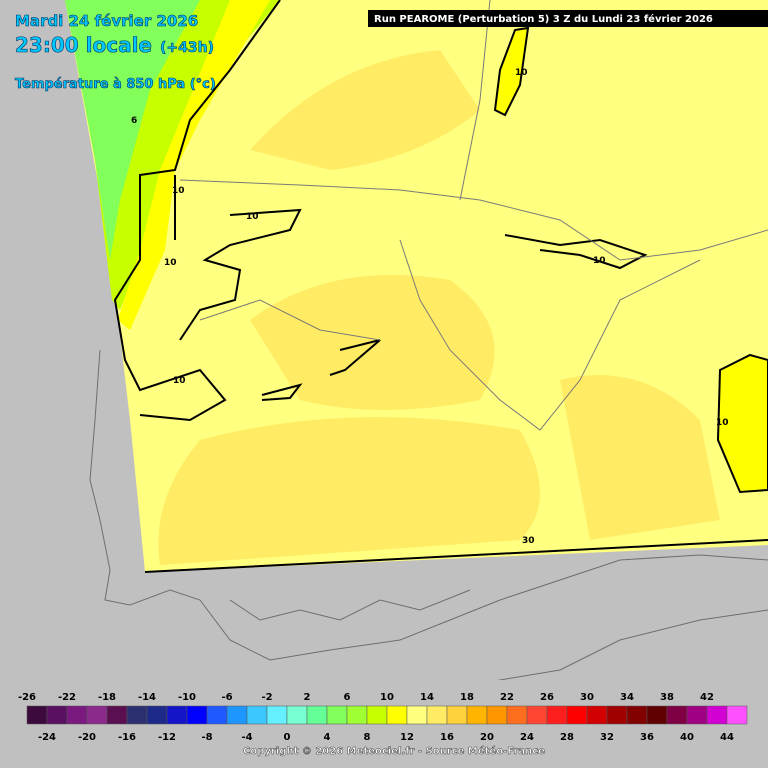  I want to click on legend-label: 20, so click(487, 737).